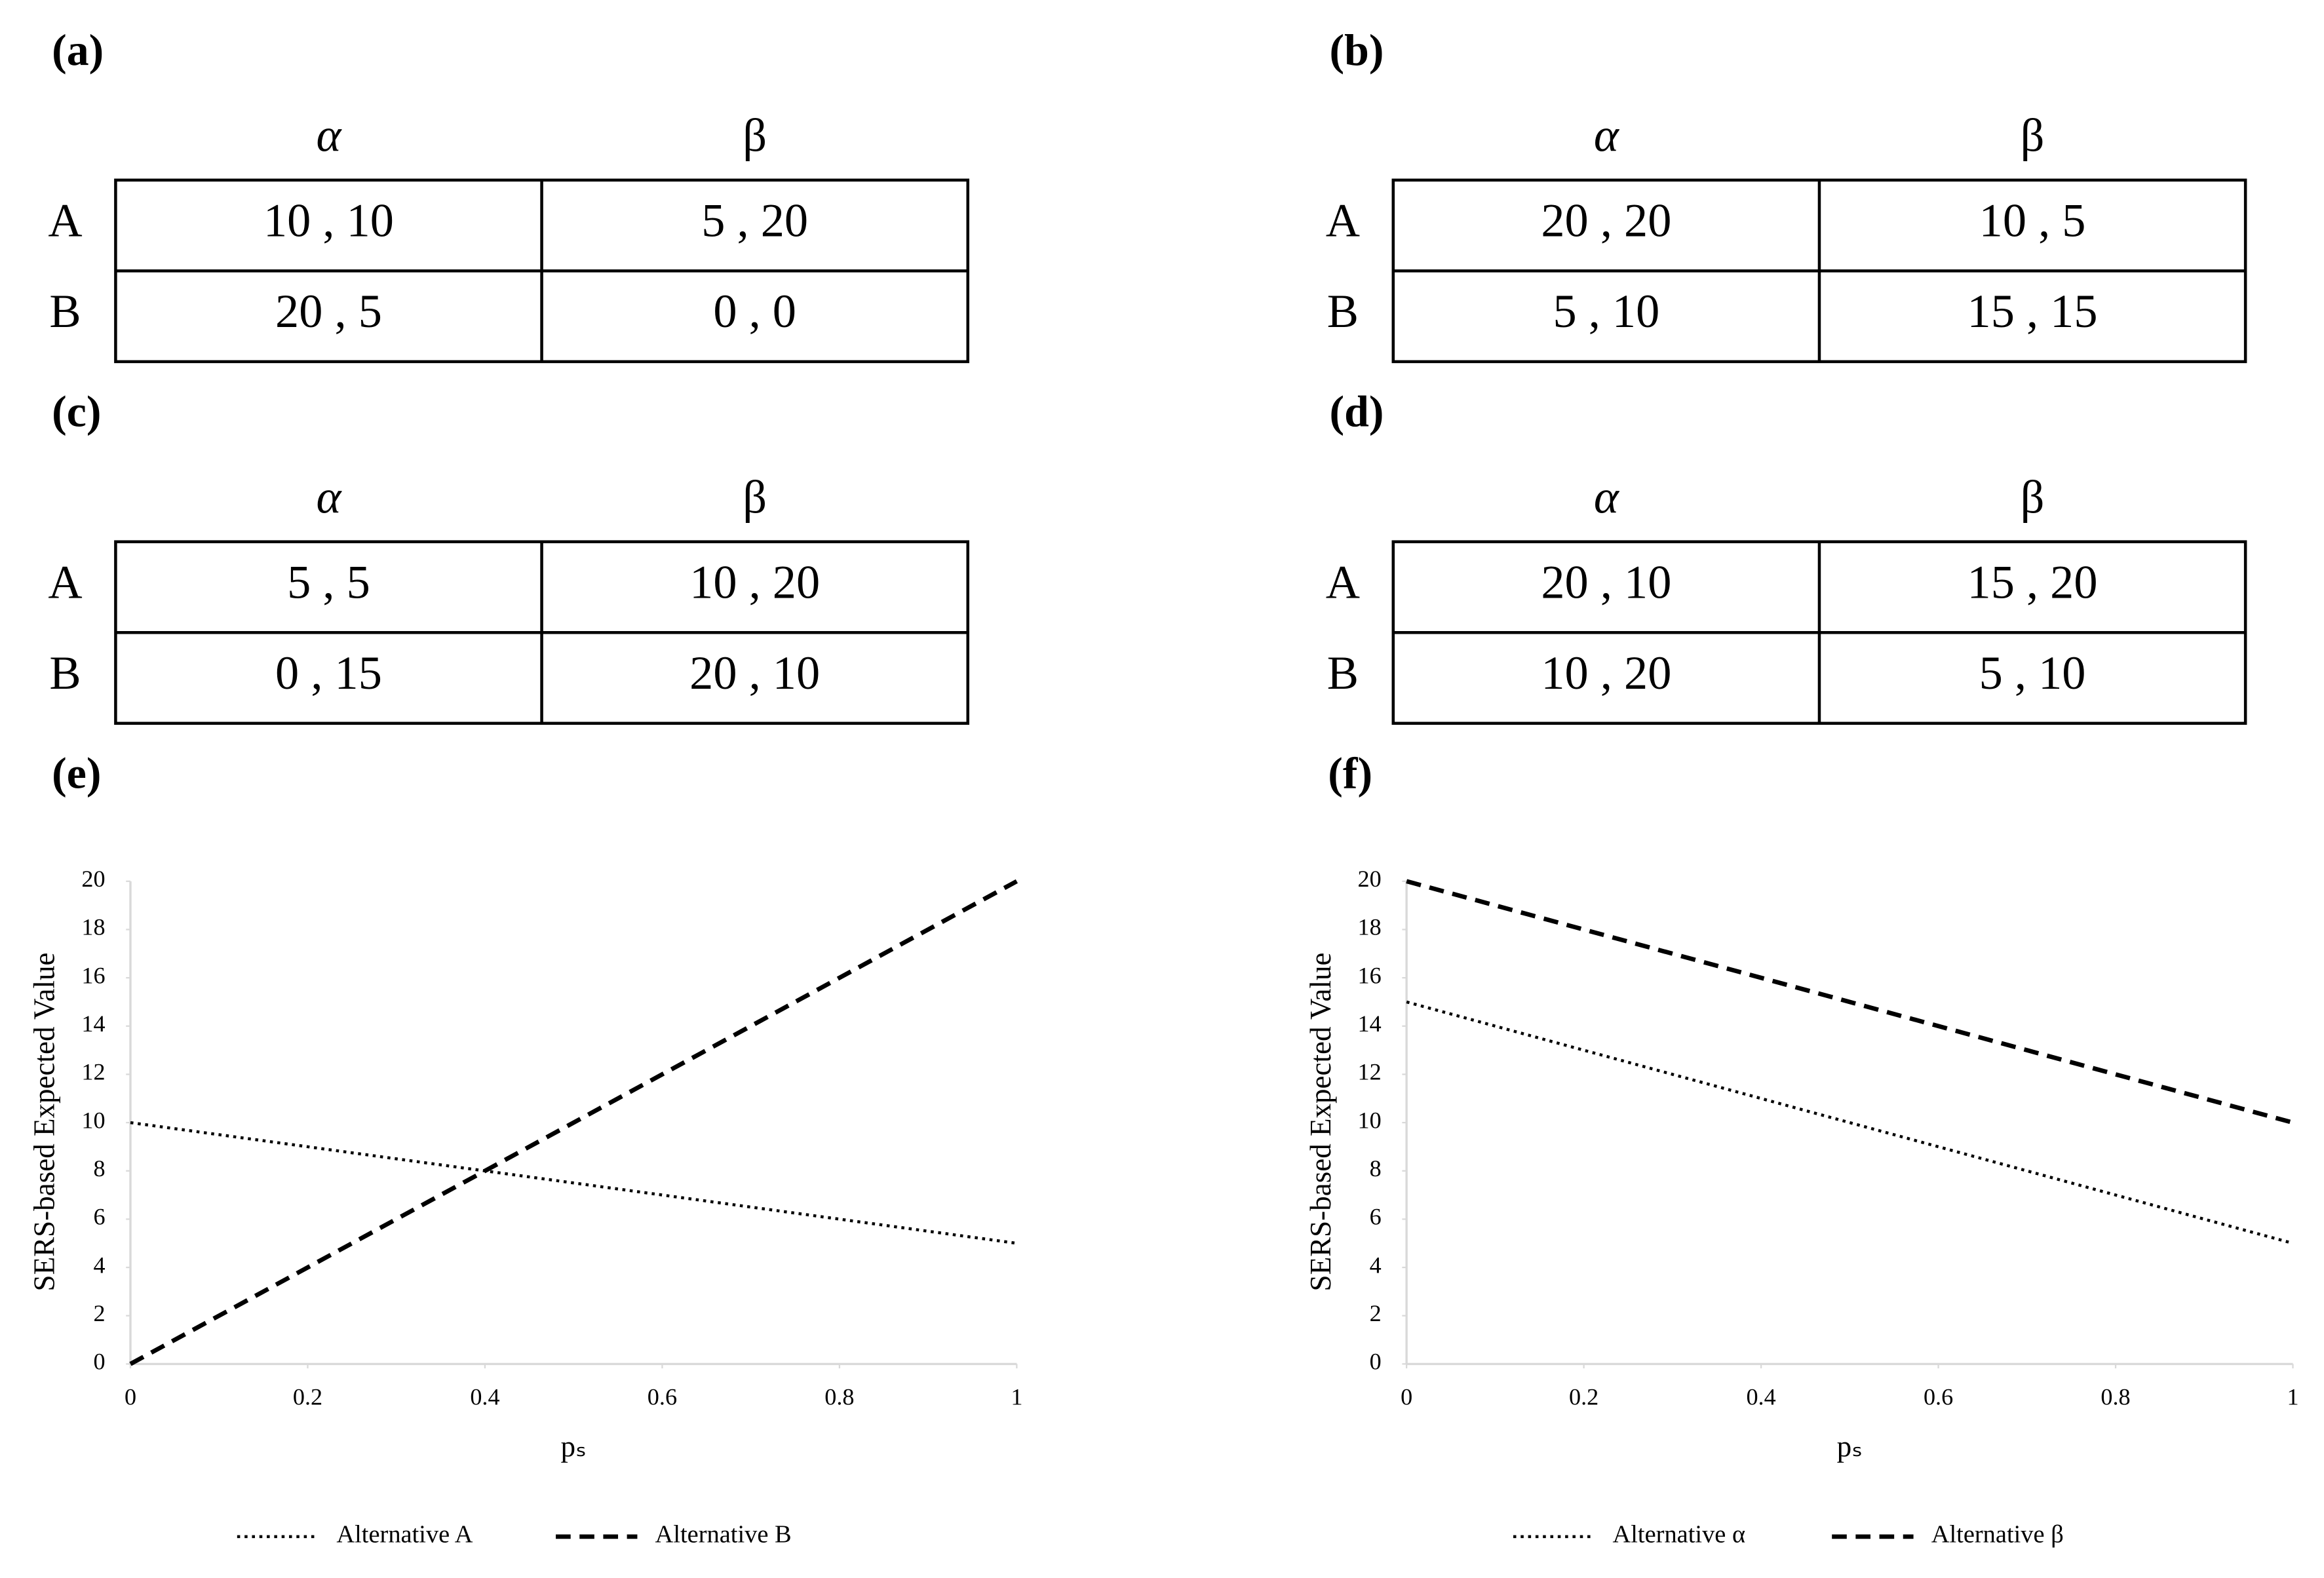  Describe the element at coordinates (76, 412) in the screenshot. I see `panel-label: (c)` at that location.